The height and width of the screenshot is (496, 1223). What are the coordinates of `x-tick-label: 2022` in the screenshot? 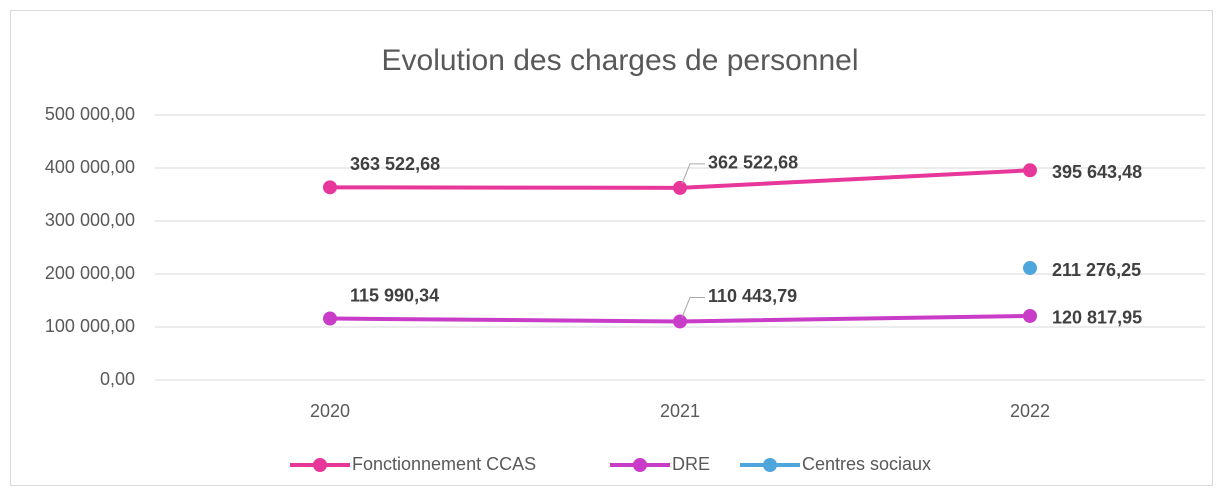 It's located at (1030, 411).